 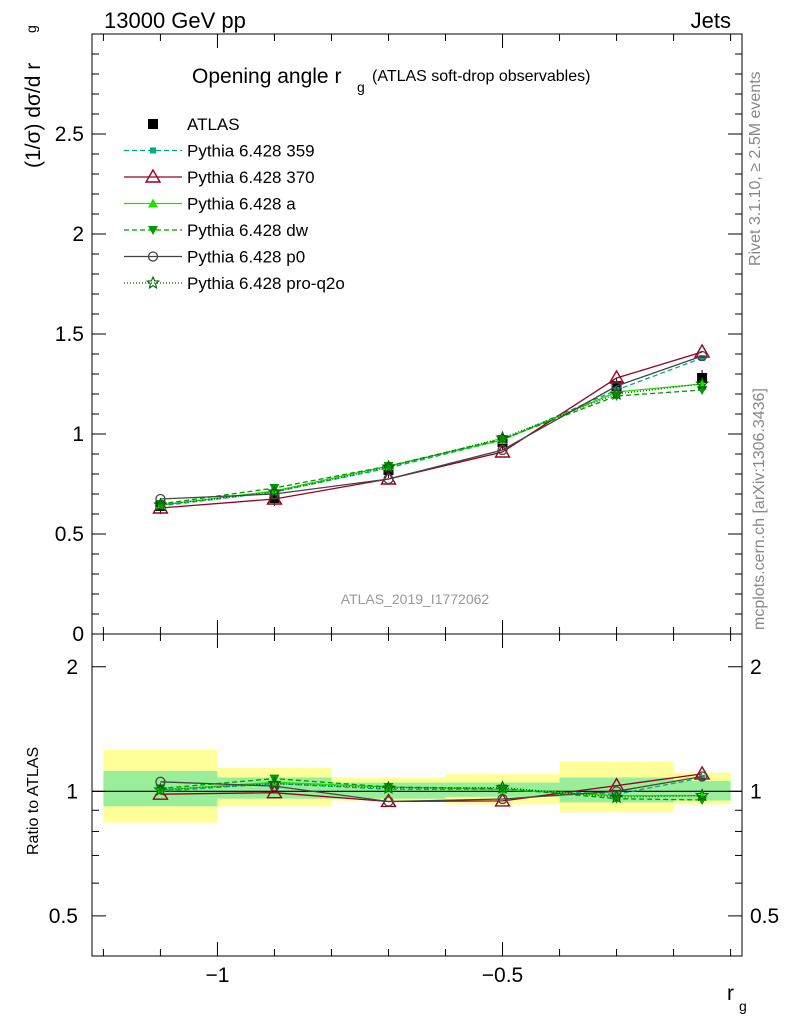 I want to click on legend-label-atlas: ATLAS, so click(x=213, y=124).